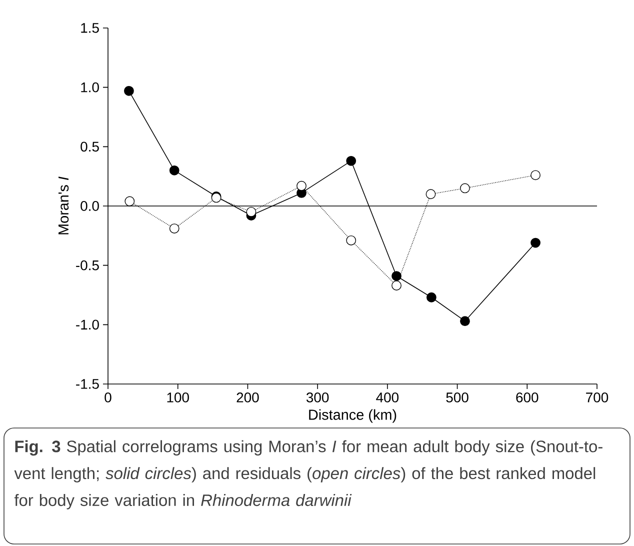 The image size is (634, 546). What do you see at coordinates (89, 206) in the screenshot?
I see `y-tick-label: 0.0` at bounding box center [89, 206].